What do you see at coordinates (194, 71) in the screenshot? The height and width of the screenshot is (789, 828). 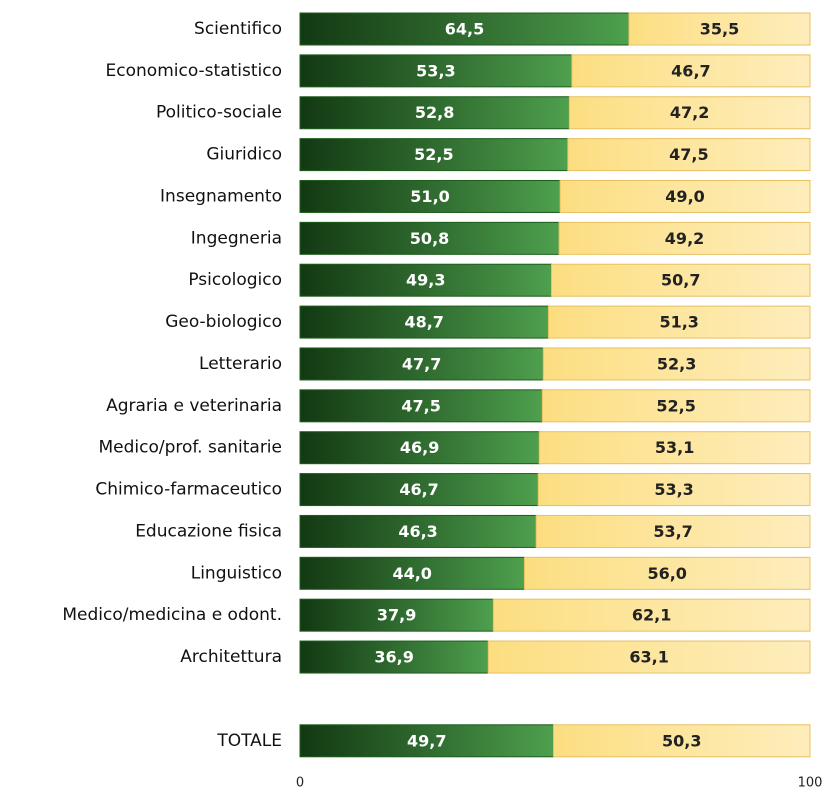 I see `category-label: Economico-statistico` at bounding box center [194, 71].